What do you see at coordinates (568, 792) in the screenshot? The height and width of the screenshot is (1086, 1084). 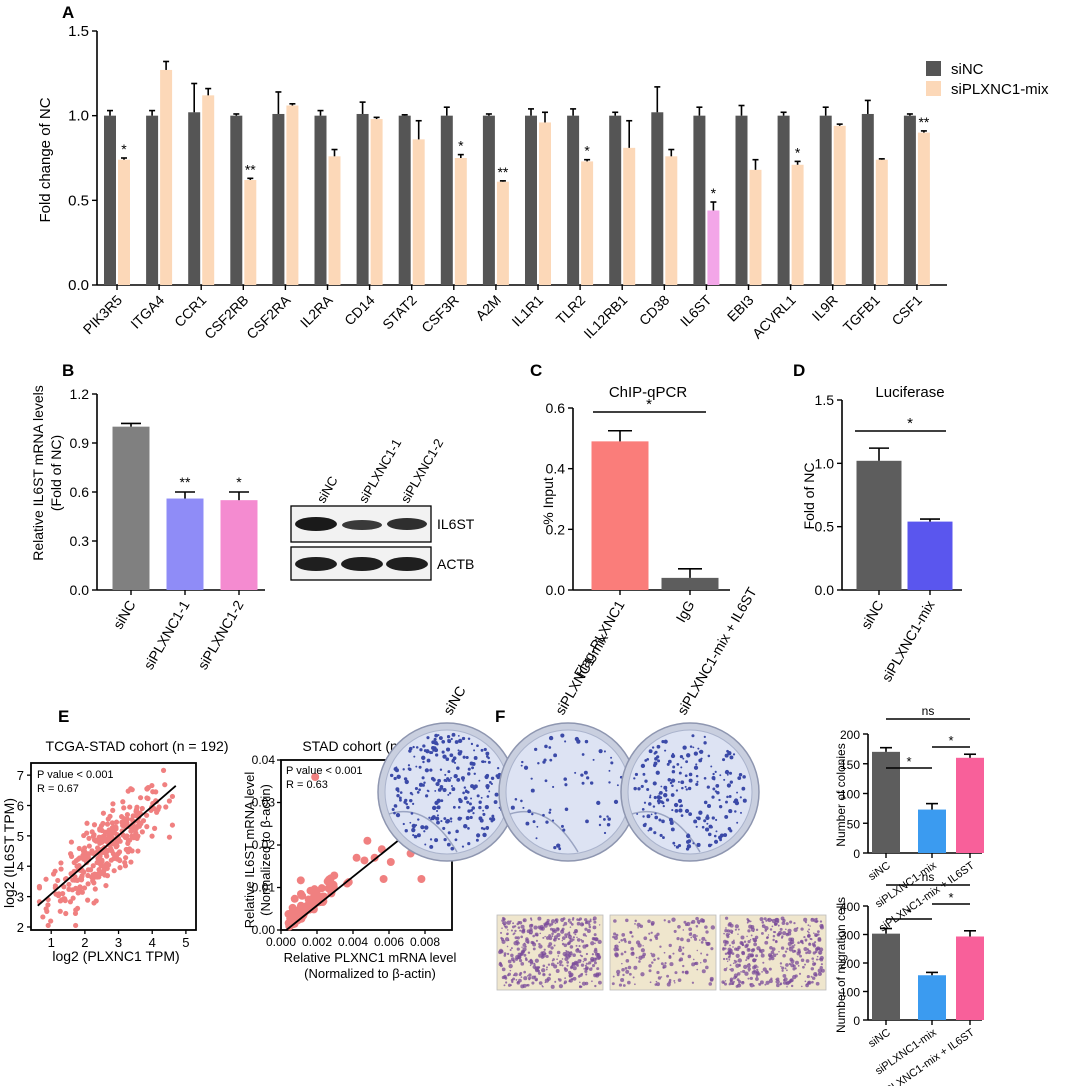 I see `culture-plate-well` at bounding box center [568, 792].